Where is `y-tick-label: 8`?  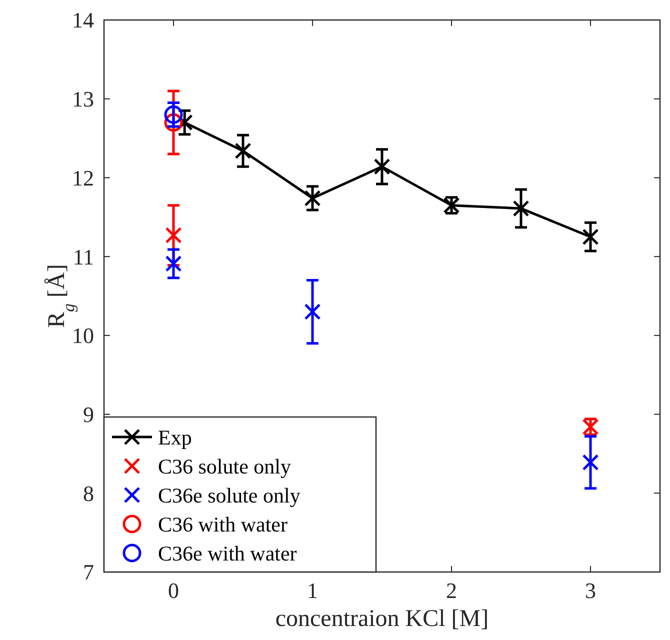
y-tick-label: 8 is located at coordinates (88, 493).